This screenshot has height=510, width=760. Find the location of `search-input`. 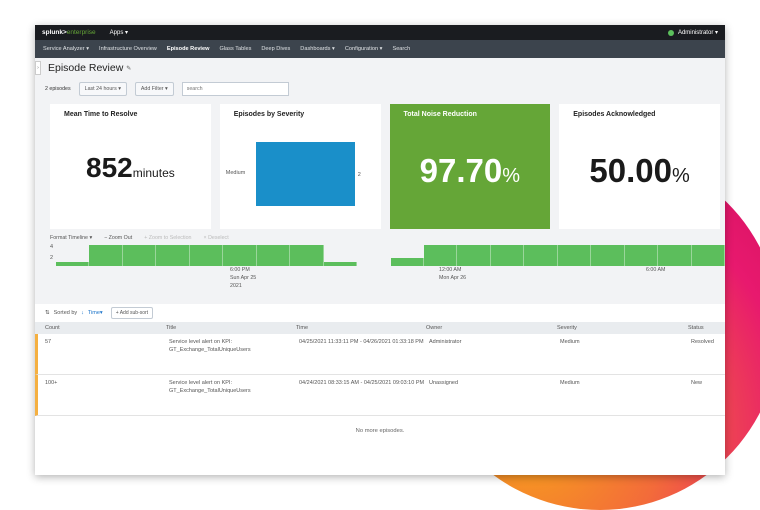

search-input is located at coordinates (235, 89).